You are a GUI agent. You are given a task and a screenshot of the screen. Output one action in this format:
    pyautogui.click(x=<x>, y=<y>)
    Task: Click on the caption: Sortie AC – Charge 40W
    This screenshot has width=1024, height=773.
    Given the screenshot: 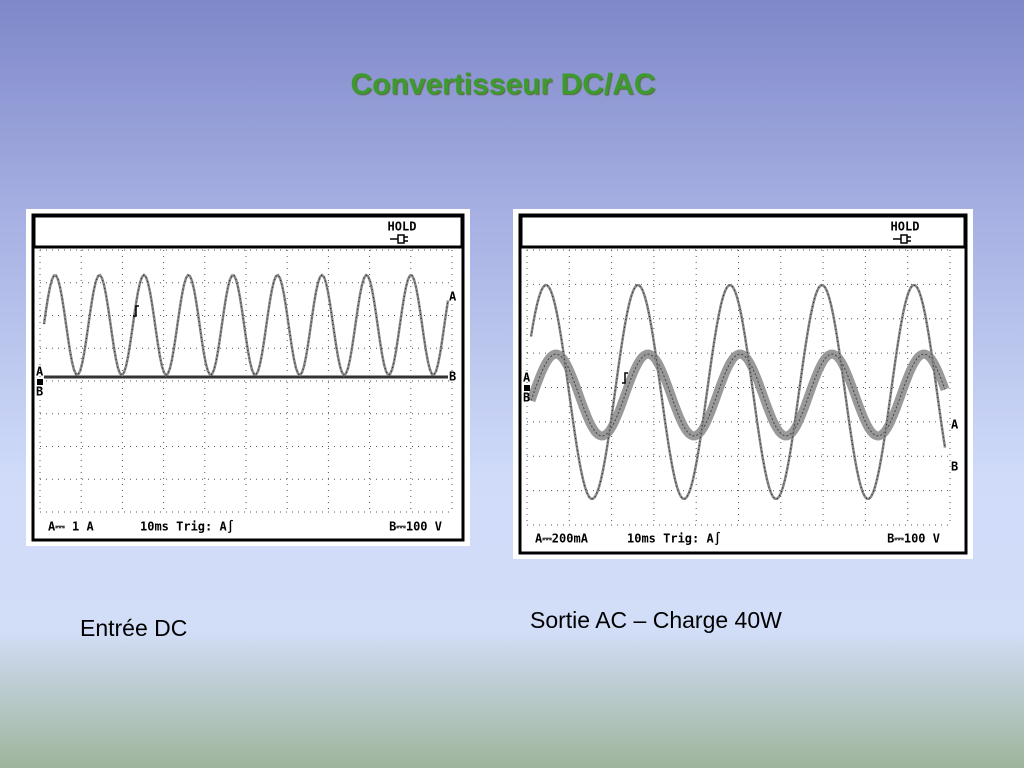 What is the action you would take?
    pyautogui.click(x=656, y=620)
    